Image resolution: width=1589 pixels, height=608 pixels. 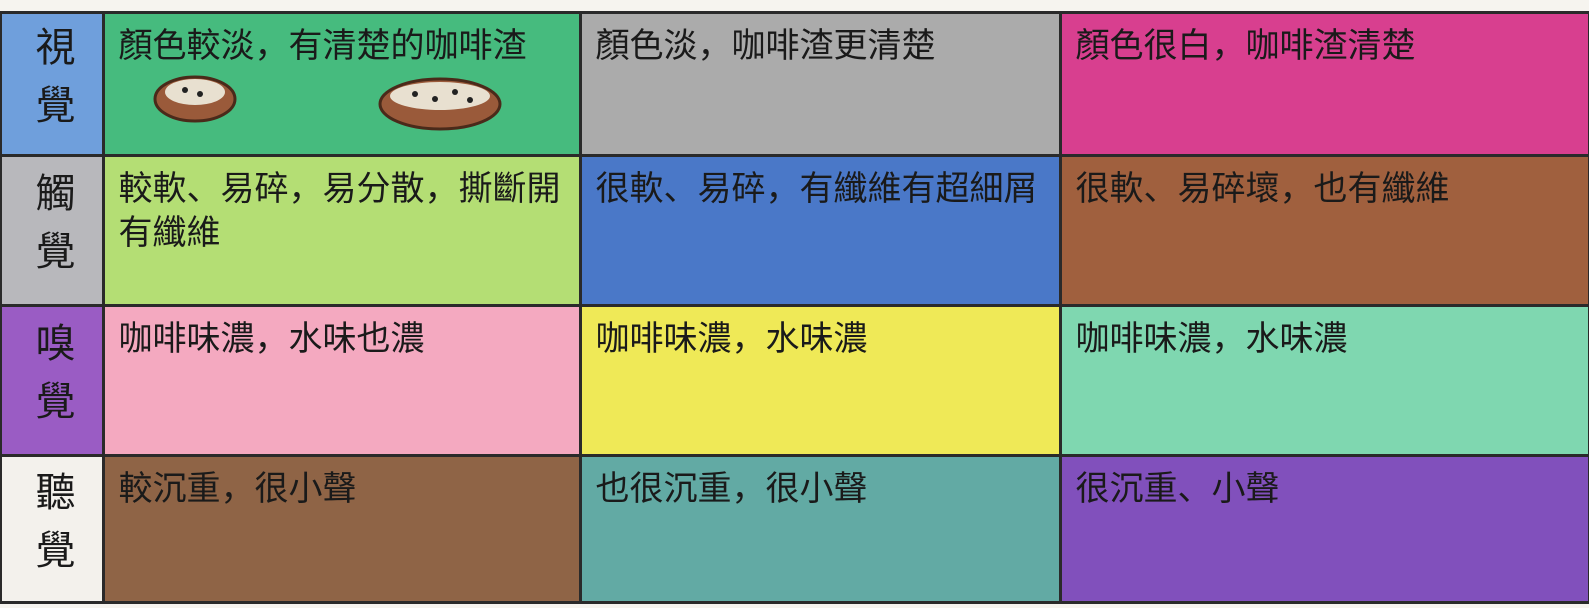 I want to click on table-cell: 很軟、易碎壞，也有纖維, so click(x=1323, y=230).